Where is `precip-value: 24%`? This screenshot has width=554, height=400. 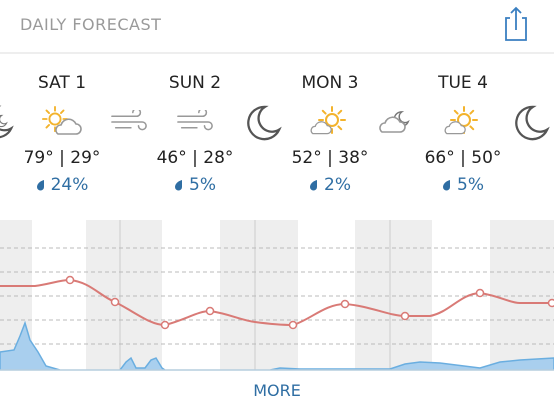
precip-value: 24% is located at coordinates (69, 185).